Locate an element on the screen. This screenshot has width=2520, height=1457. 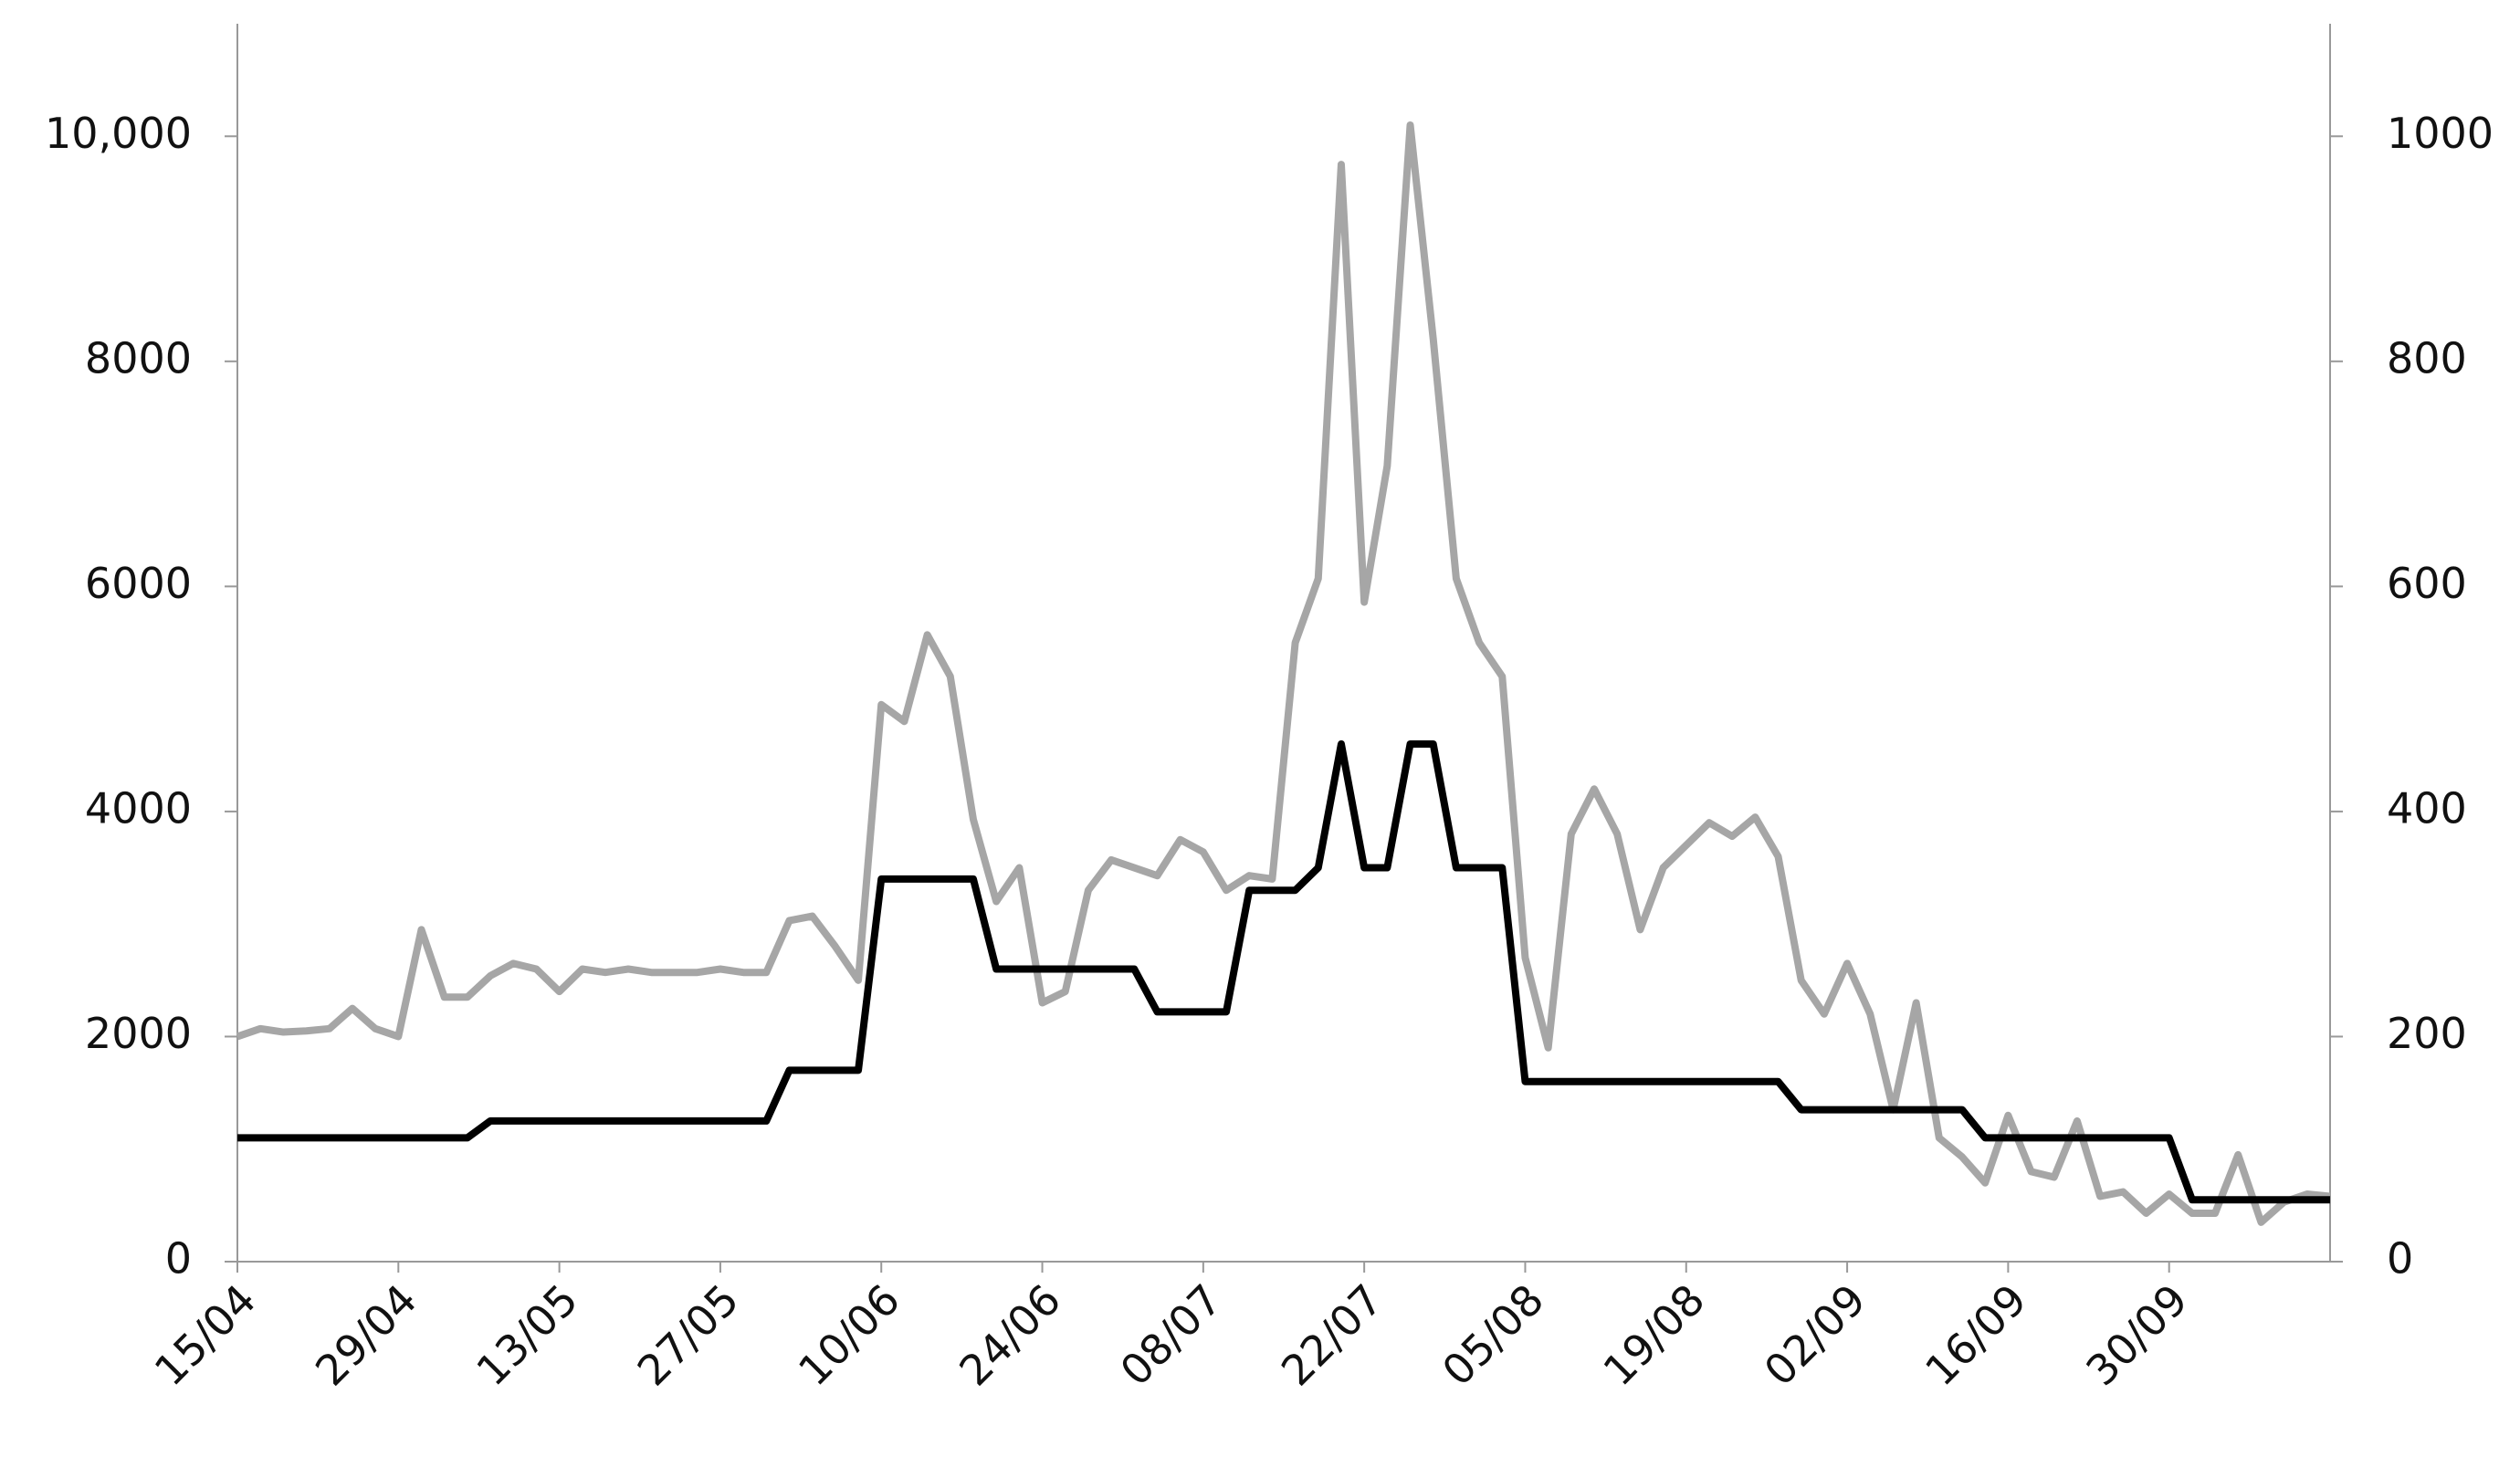
y-tick-label: 6000 is located at coordinates (138, 583).